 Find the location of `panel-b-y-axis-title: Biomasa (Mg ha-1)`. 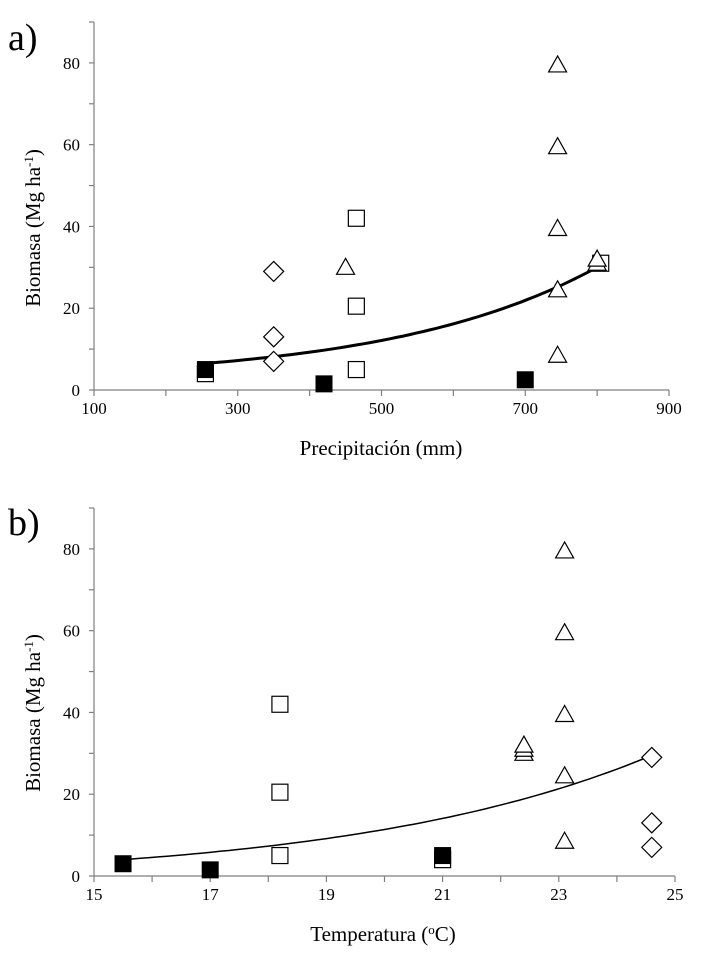

panel-b-y-axis-title: Biomasa (Mg ha-1) is located at coordinates (33, 713).